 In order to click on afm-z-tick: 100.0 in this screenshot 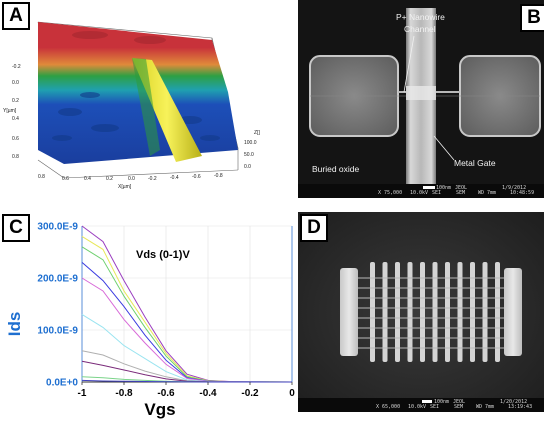, I will do `click(250, 143)`.